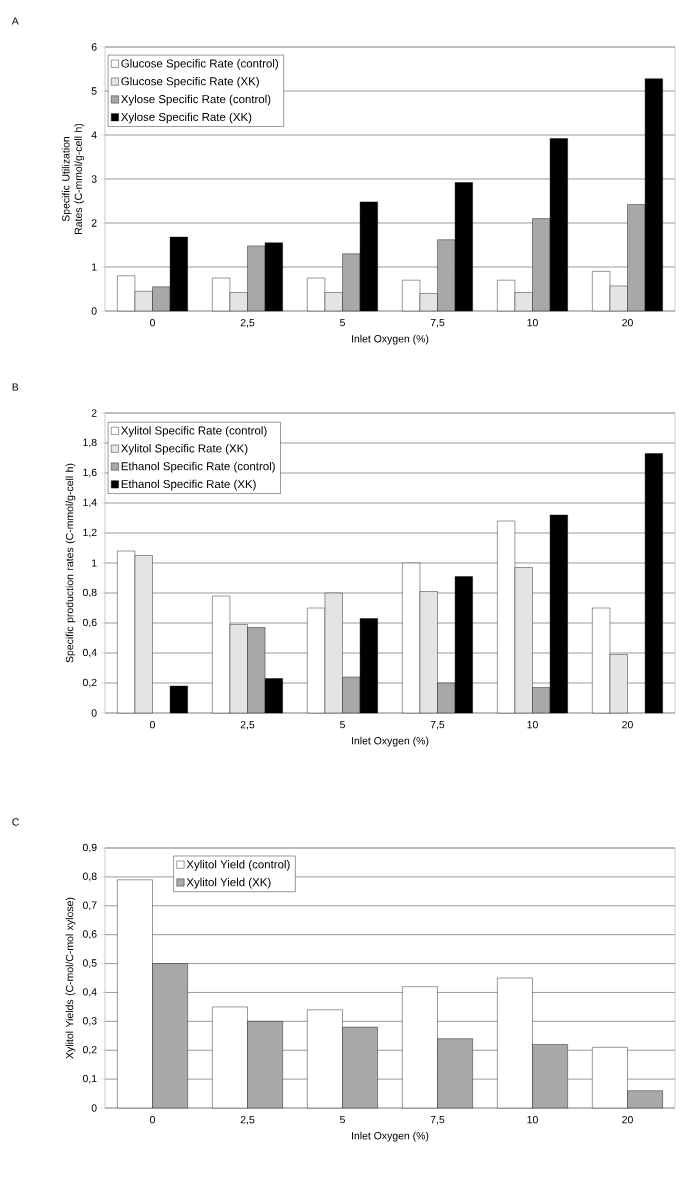  Describe the element at coordinates (238, 865) in the screenshot. I see `legend-label: Xylitol Yield (control)` at that location.